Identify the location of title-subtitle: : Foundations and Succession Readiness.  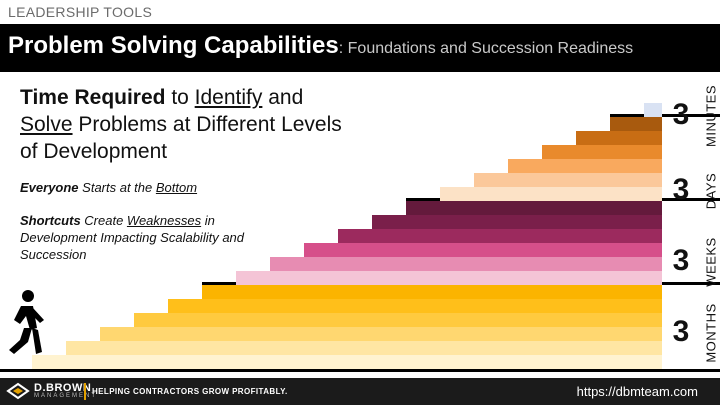
(486, 48).